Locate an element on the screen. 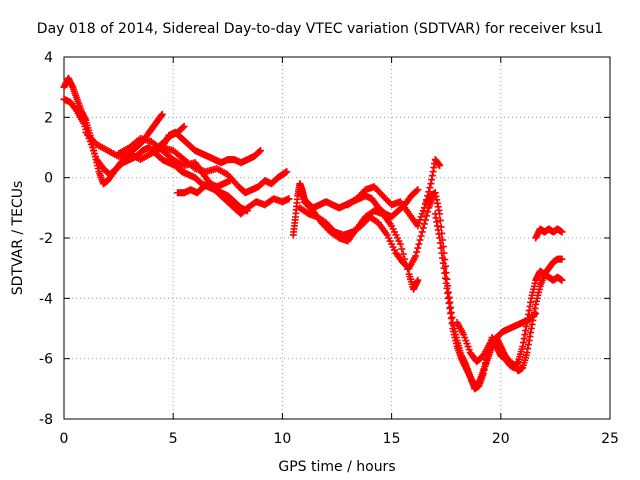 The width and height of the screenshot is (640, 480). y-tick-labels: -8 -6 -4 -2 0 2 4 is located at coordinates (46, 239).